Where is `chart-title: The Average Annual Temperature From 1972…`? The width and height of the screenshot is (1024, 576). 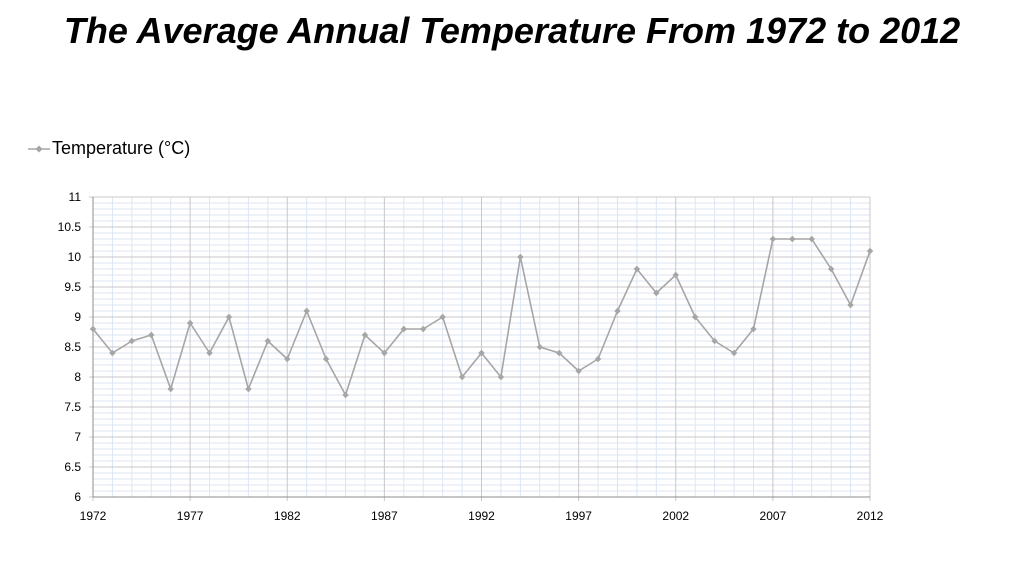 chart-title: The Average Annual Temperature From 1972… is located at coordinates (512, 30).